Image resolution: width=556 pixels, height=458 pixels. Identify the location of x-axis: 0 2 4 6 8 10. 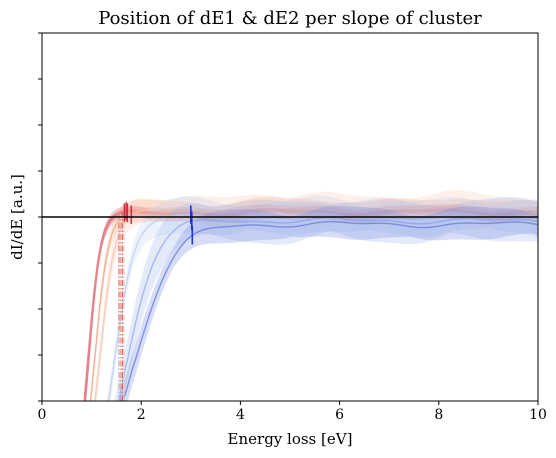
(292, 412).